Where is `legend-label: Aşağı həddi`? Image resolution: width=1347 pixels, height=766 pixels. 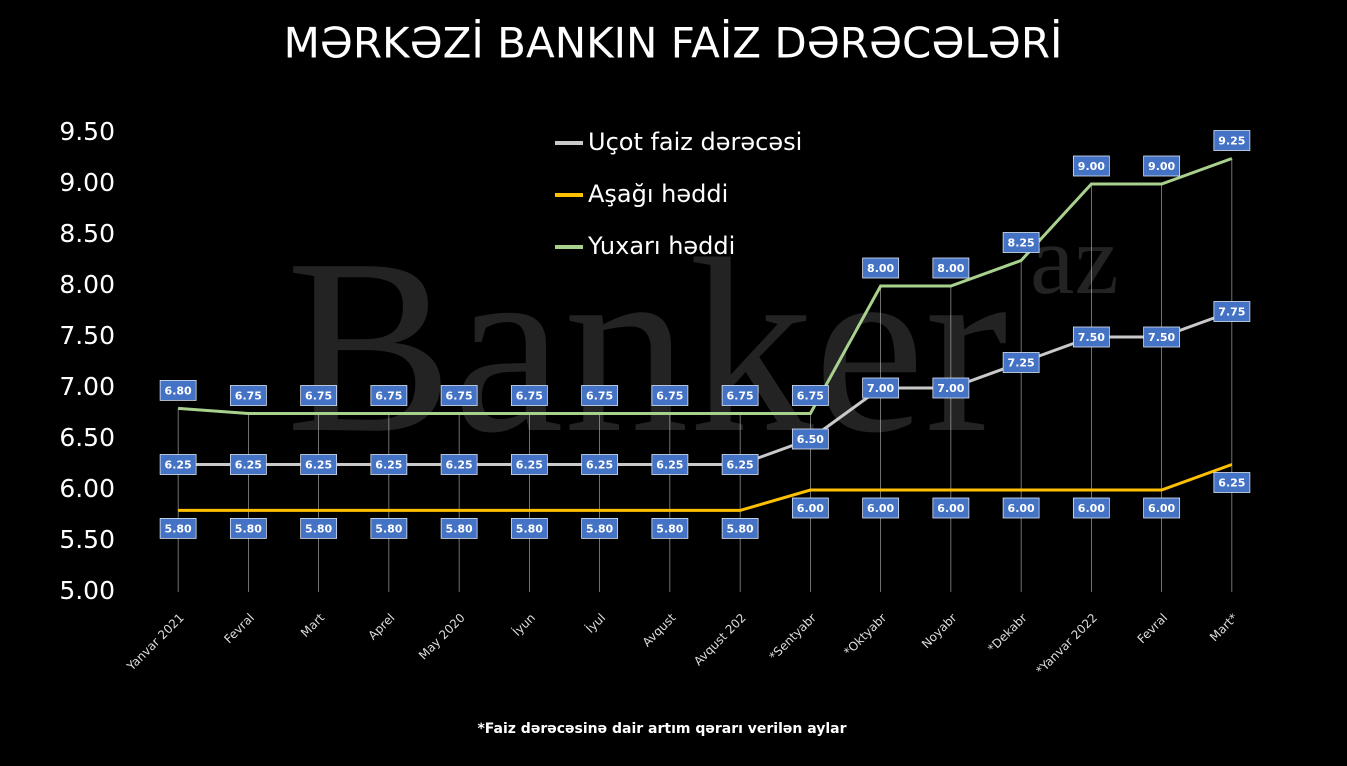
legend-label: Aşağı həddi is located at coordinates (658, 194).